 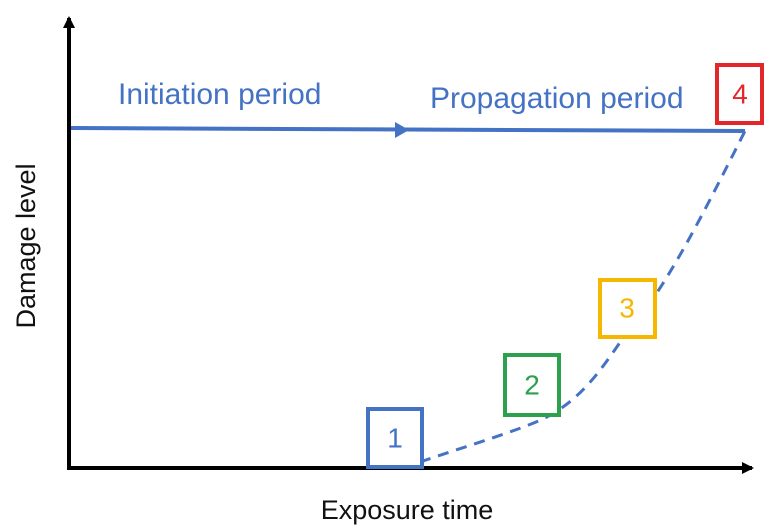 I want to click on stage-1-box, so click(x=395, y=438).